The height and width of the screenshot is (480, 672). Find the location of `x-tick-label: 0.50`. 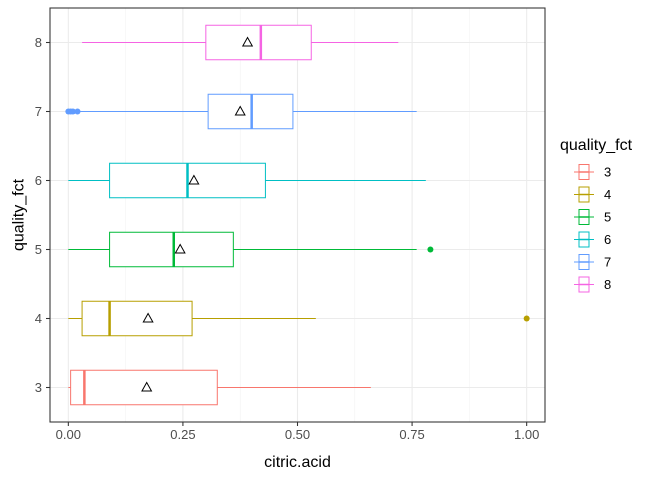

x-tick-label: 0.50 is located at coordinates (297, 434).